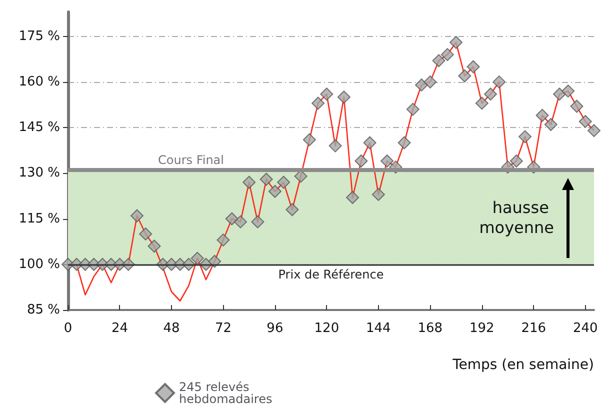 Image resolution: width=608 pixels, height=414 pixels. What do you see at coordinates (331, 274) in the screenshot?
I see `ref-line-label: Prix de Référence` at bounding box center [331, 274].